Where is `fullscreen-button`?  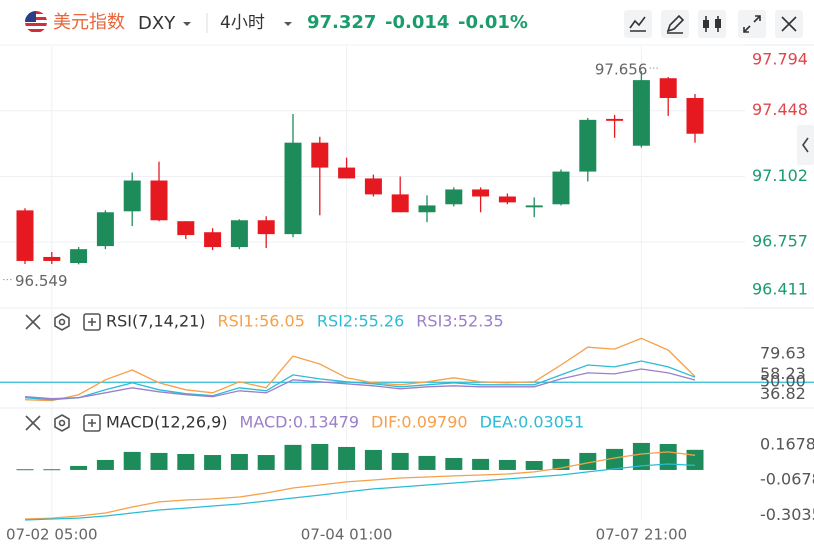 fullscreen-button is located at coordinates (752, 24).